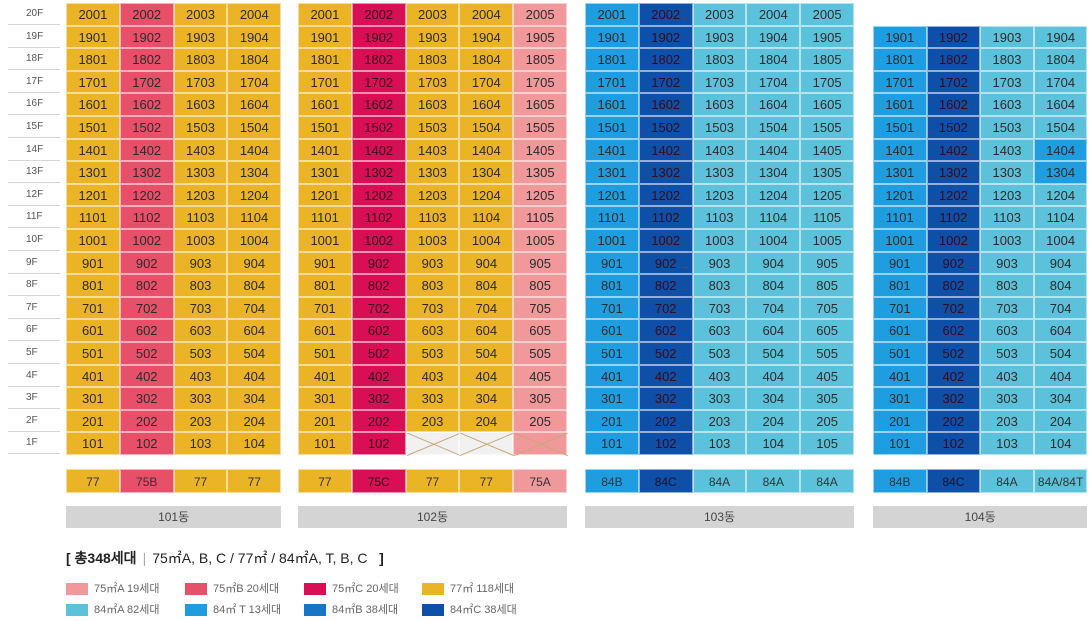 The width and height of the screenshot is (1090, 621). What do you see at coordinates (953, 263) in the screenshot?
I see `unit-cell: 902` at bounding box center [953, 263].